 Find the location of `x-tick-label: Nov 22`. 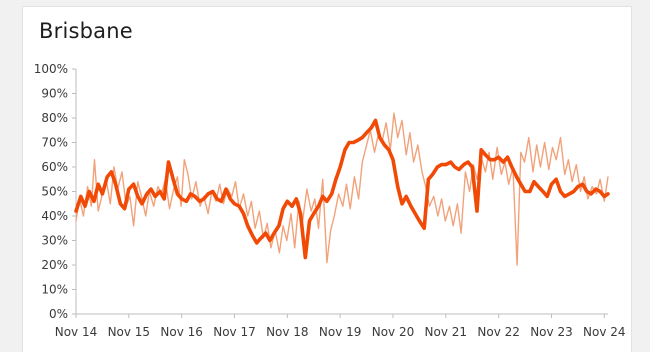

x-tick-label: Nov 22 is located at coordinates (498, 332).